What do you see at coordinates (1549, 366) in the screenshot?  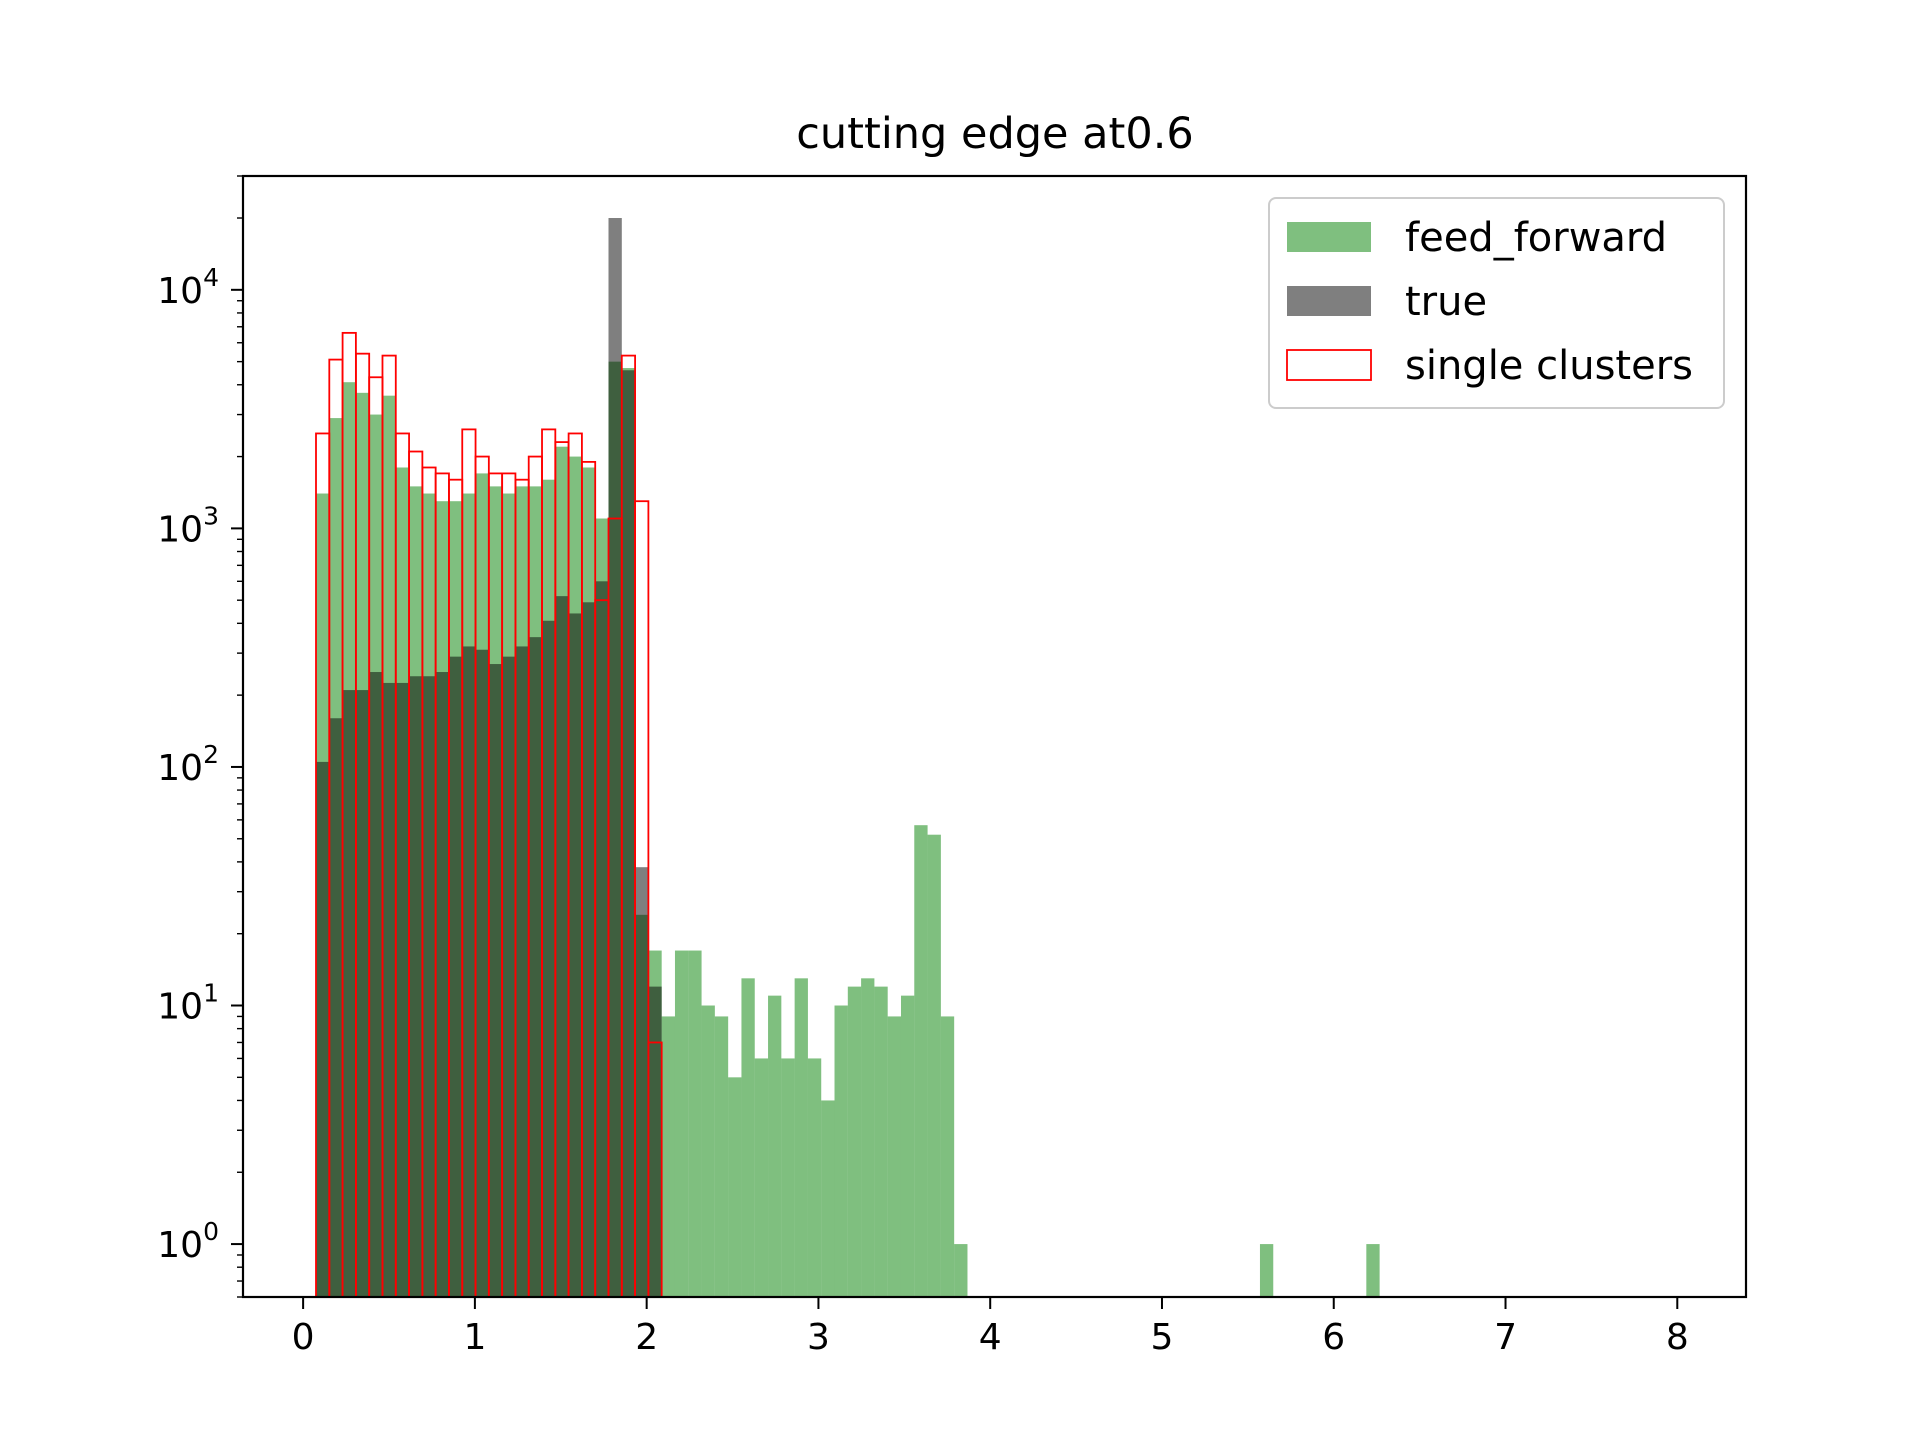 I see `legend-label: single clusters` at bounding box center [1549, 366].